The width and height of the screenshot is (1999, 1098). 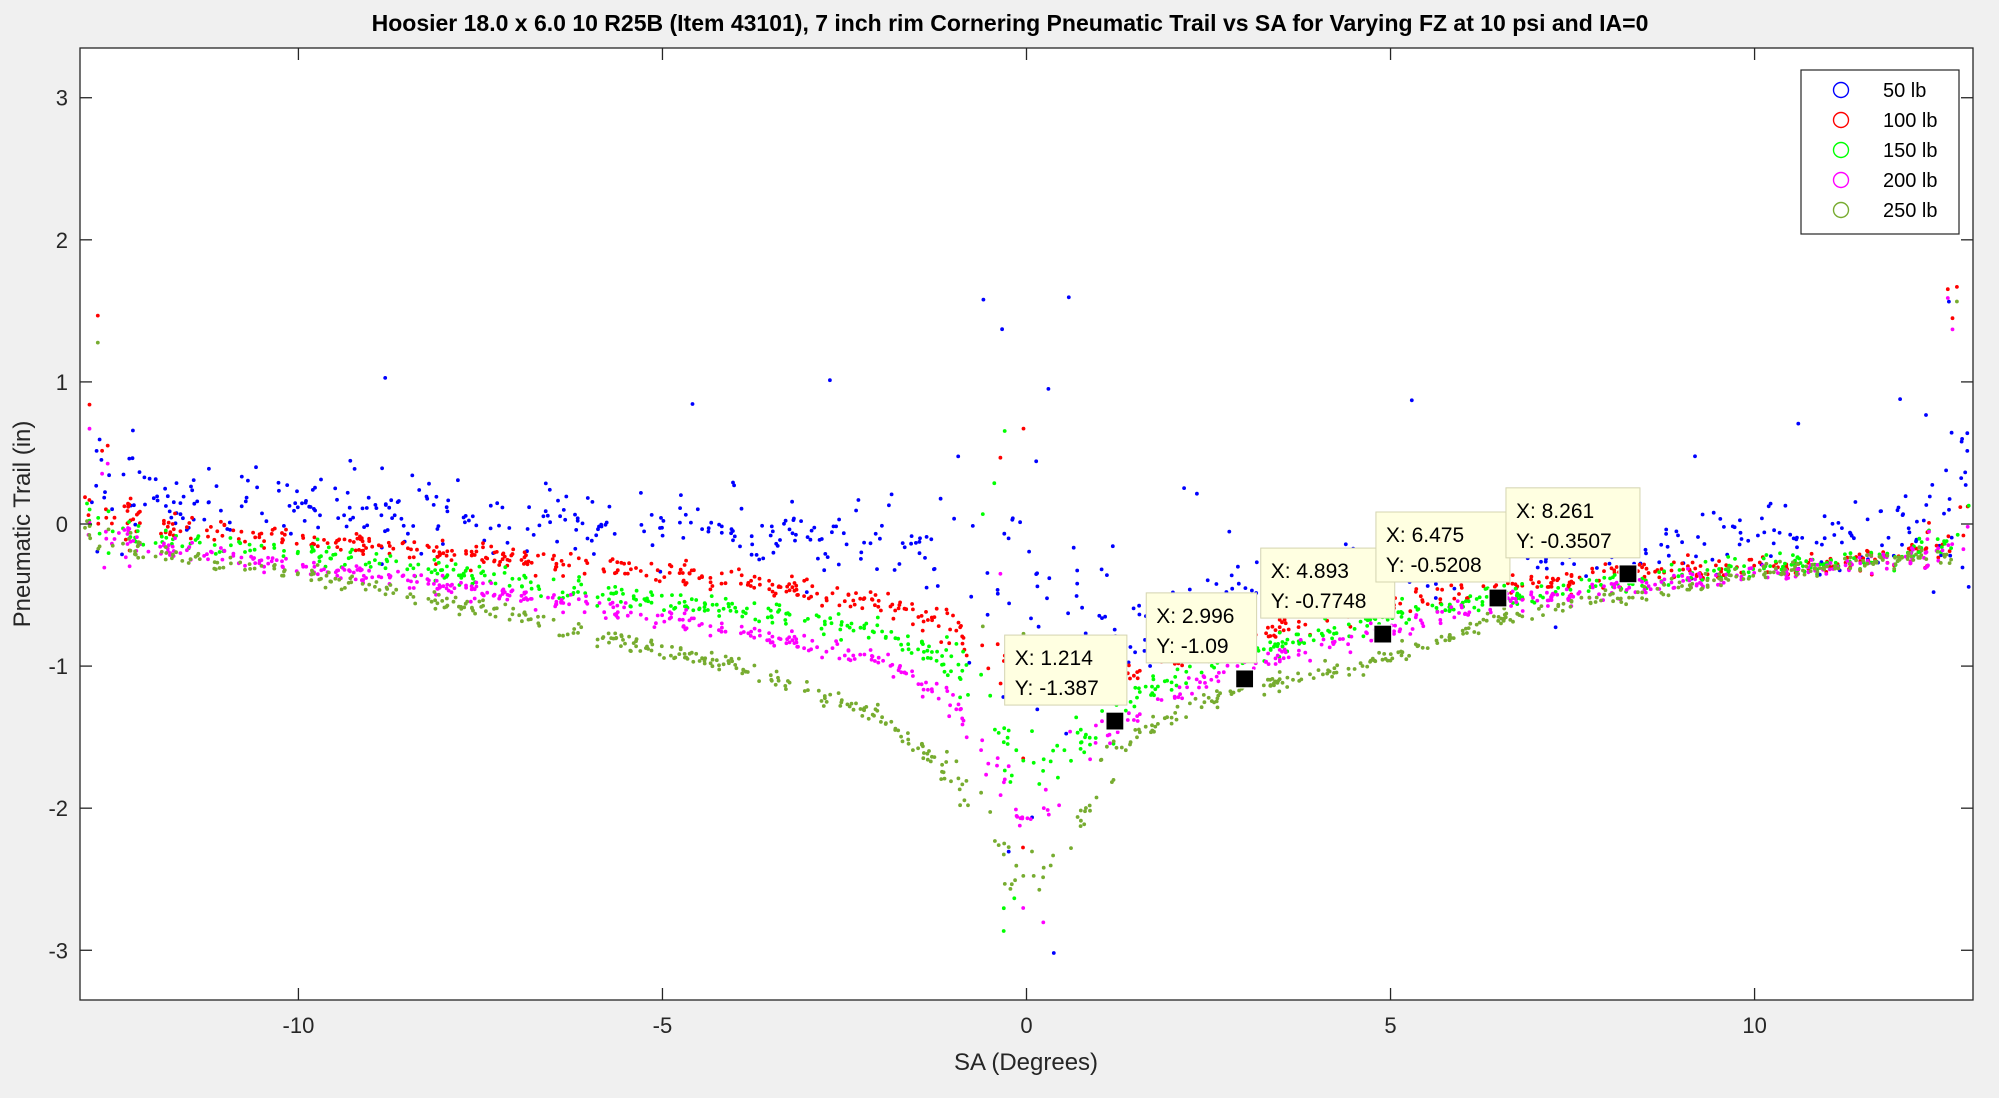 What do you see at coordinates (1885, 121) in the screenshot?
I see `legend-entry: 100 lb` at bounding box center [1885, 121].